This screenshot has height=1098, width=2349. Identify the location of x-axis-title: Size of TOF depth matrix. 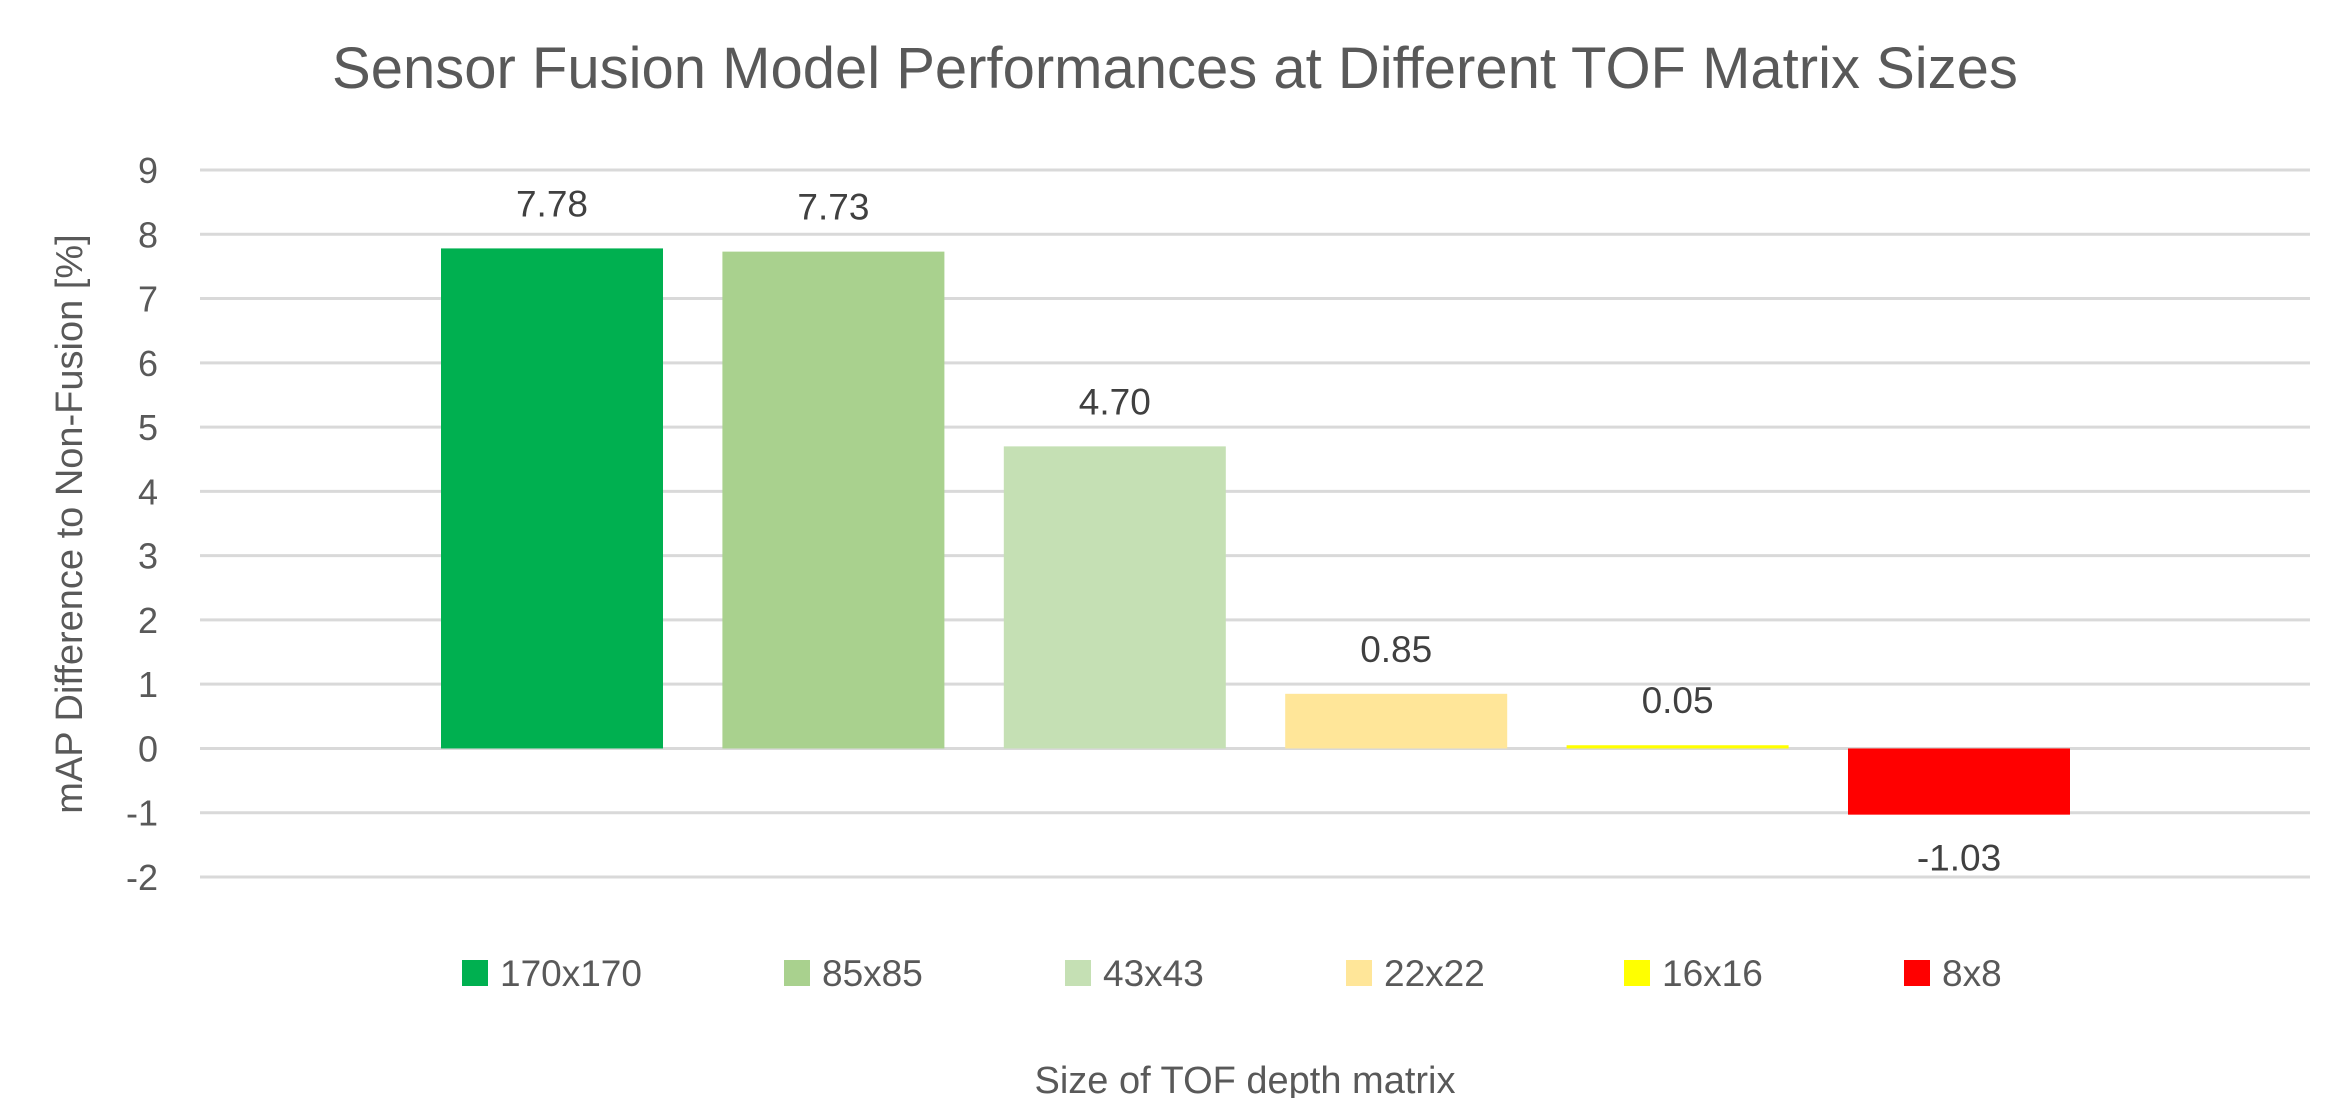
(1245, 1079).